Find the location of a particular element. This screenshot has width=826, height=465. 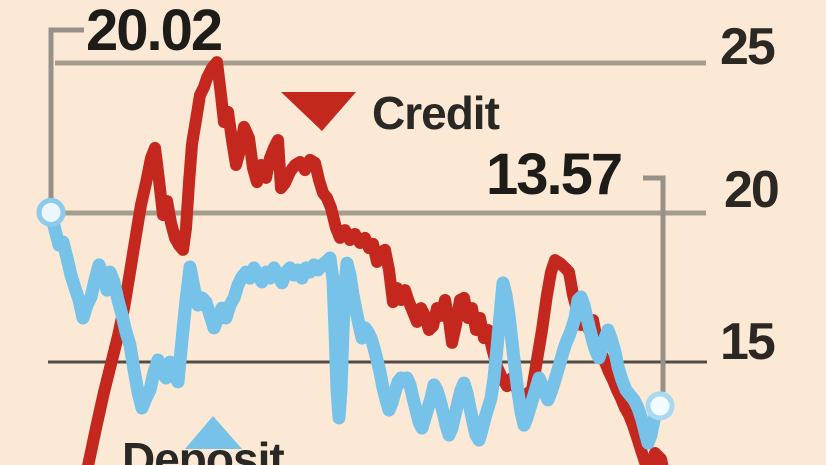

deposit-start-marker is located at coordinates (51, 212).